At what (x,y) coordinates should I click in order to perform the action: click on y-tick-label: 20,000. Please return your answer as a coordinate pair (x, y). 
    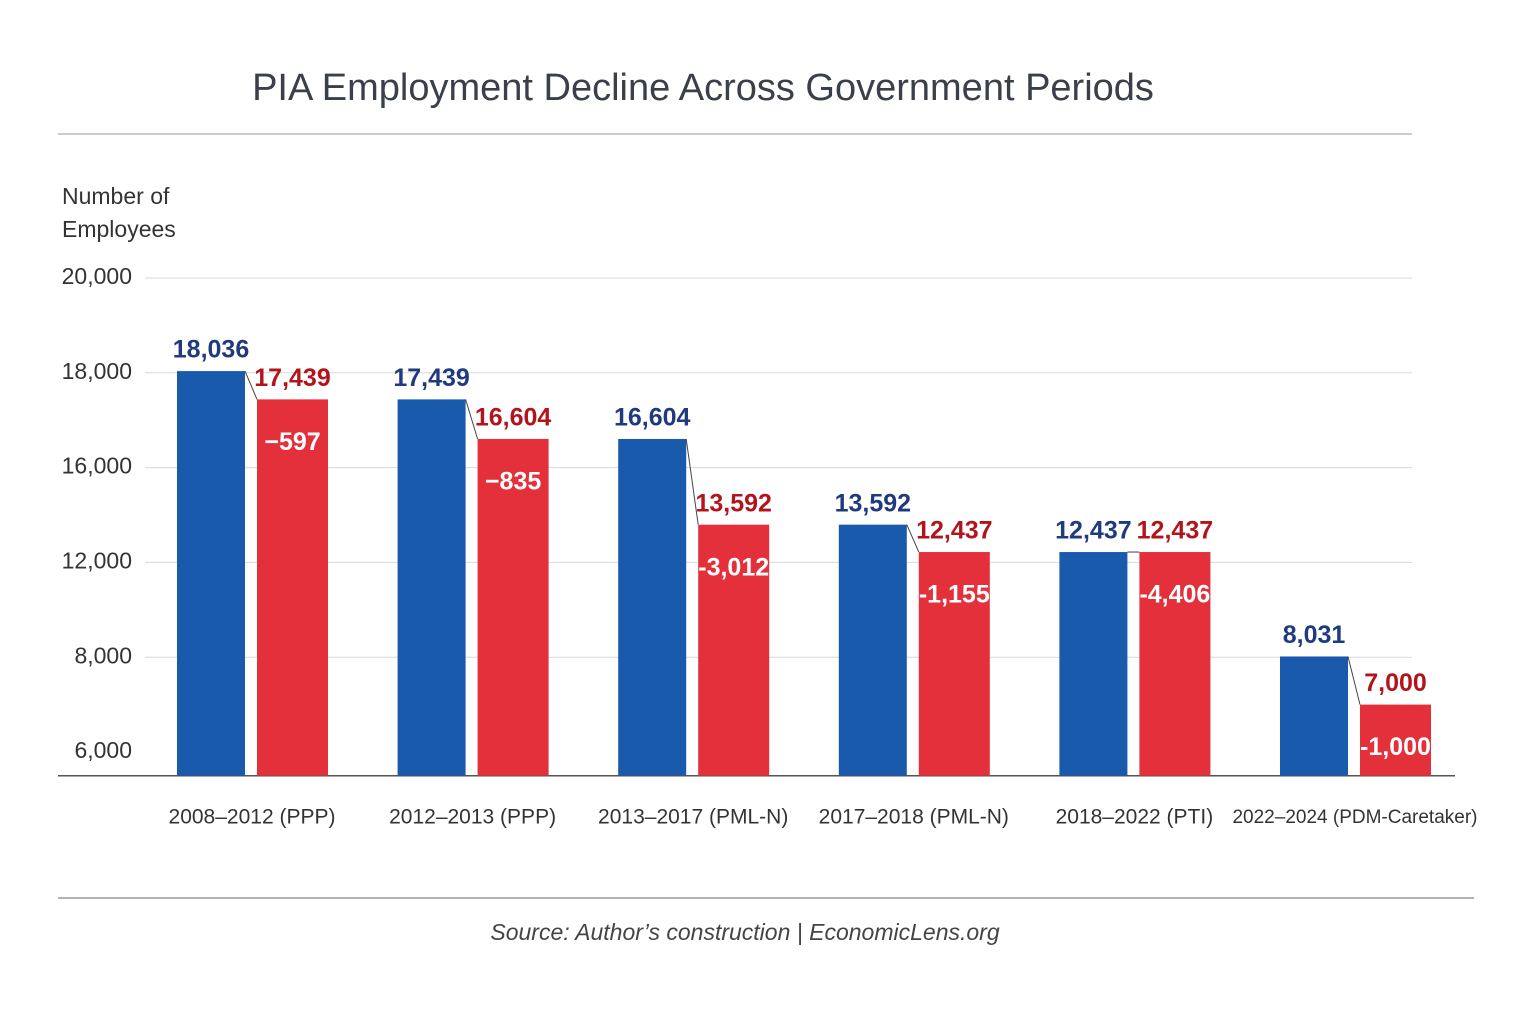
    Looking at the image, I should click on (97, 276).